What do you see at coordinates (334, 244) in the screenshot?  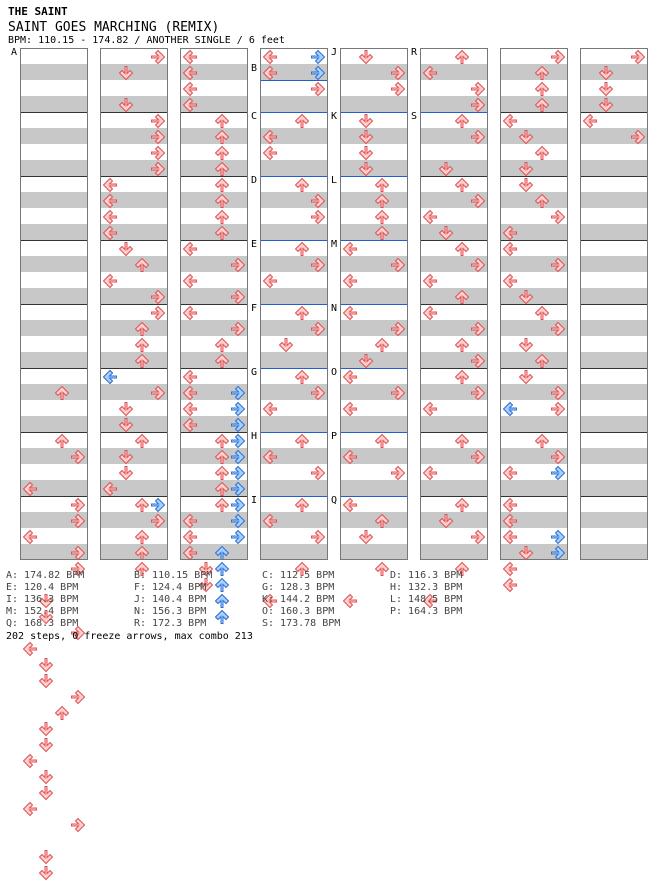 I see `section-marker-m: M` at bounding box center [334, 244].